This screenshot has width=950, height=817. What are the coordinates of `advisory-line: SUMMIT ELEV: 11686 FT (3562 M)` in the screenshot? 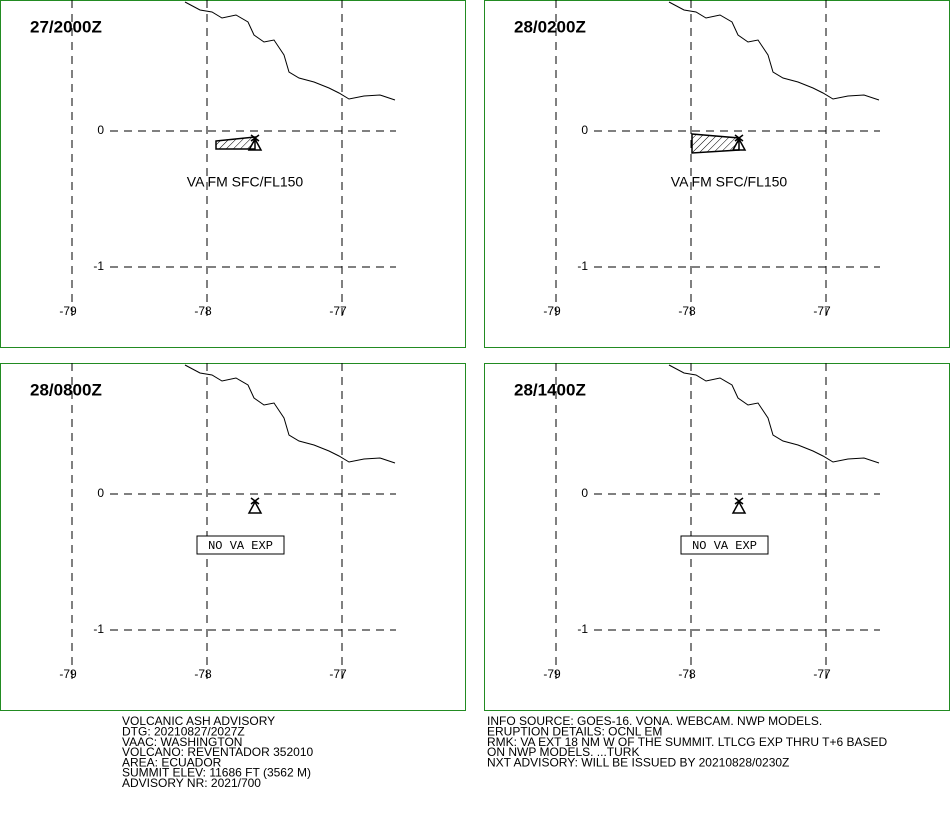 It's located at (216, 773).